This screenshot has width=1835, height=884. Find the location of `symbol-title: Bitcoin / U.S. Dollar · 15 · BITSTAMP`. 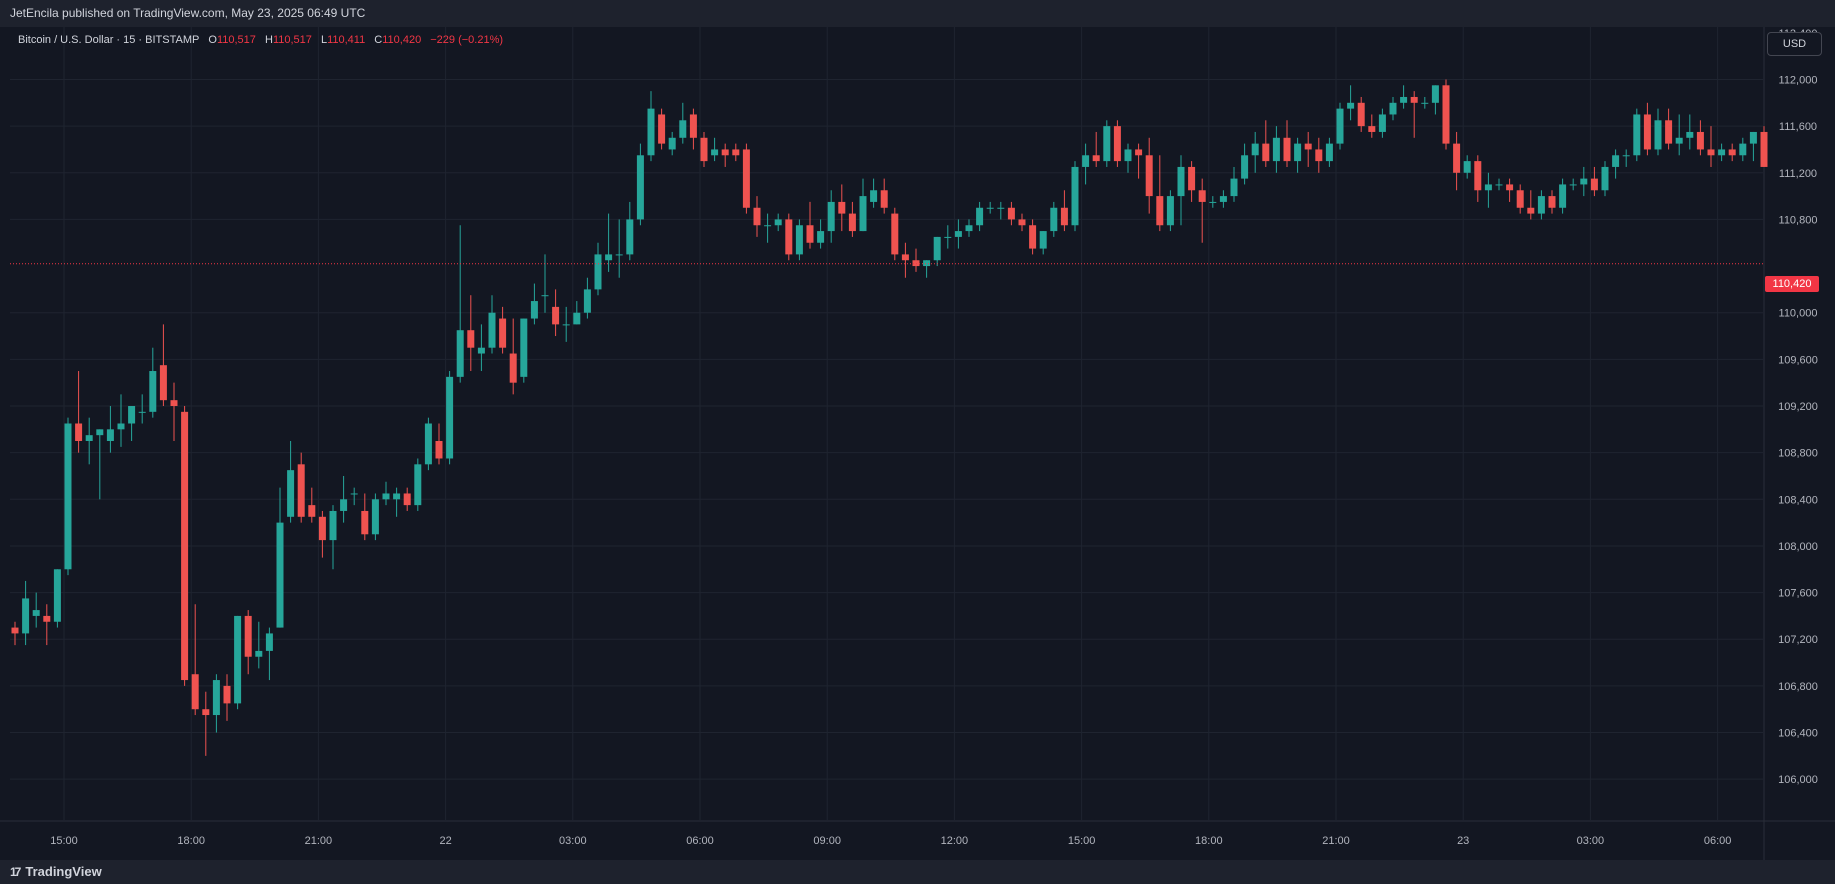

symbol-title: Bitcoin / U.S. Dollar · 15 · BITSTAMP is located at coordinates (109, 40).